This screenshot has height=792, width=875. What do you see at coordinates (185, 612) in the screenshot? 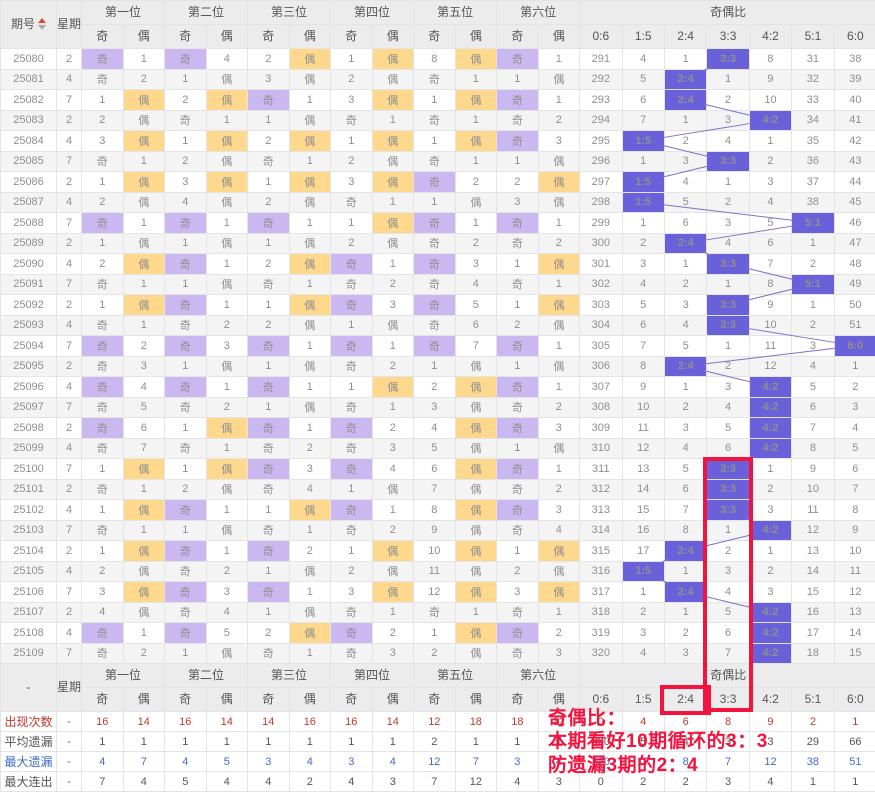
I see `odd-cell-pos2: 奇` at bounding box center [185, 612].